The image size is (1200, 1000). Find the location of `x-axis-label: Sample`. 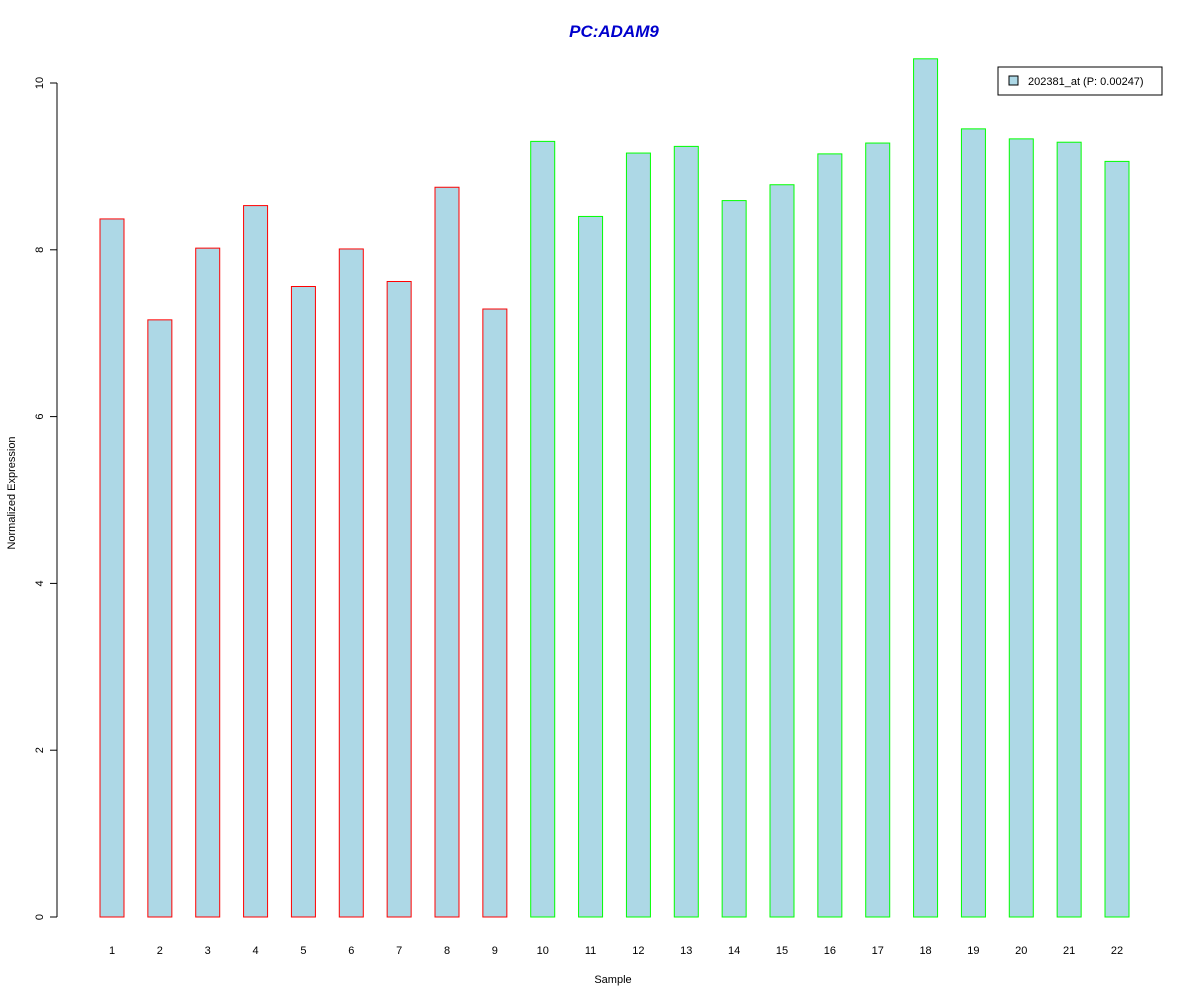

x-axis-label: Sample is located at coordinates (612, 980).